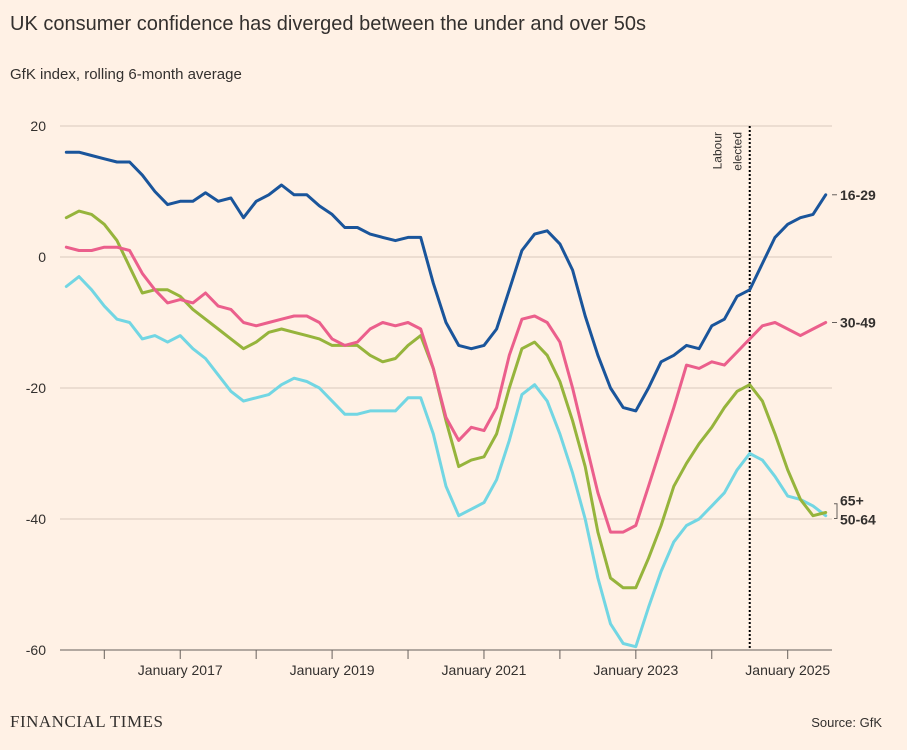 The height and width of the screenshot is (750, 907). What do you see at coordinates (718, 150) in the screenshot?
I see `annotation-text: Labour` at bounding box center [718, 150].